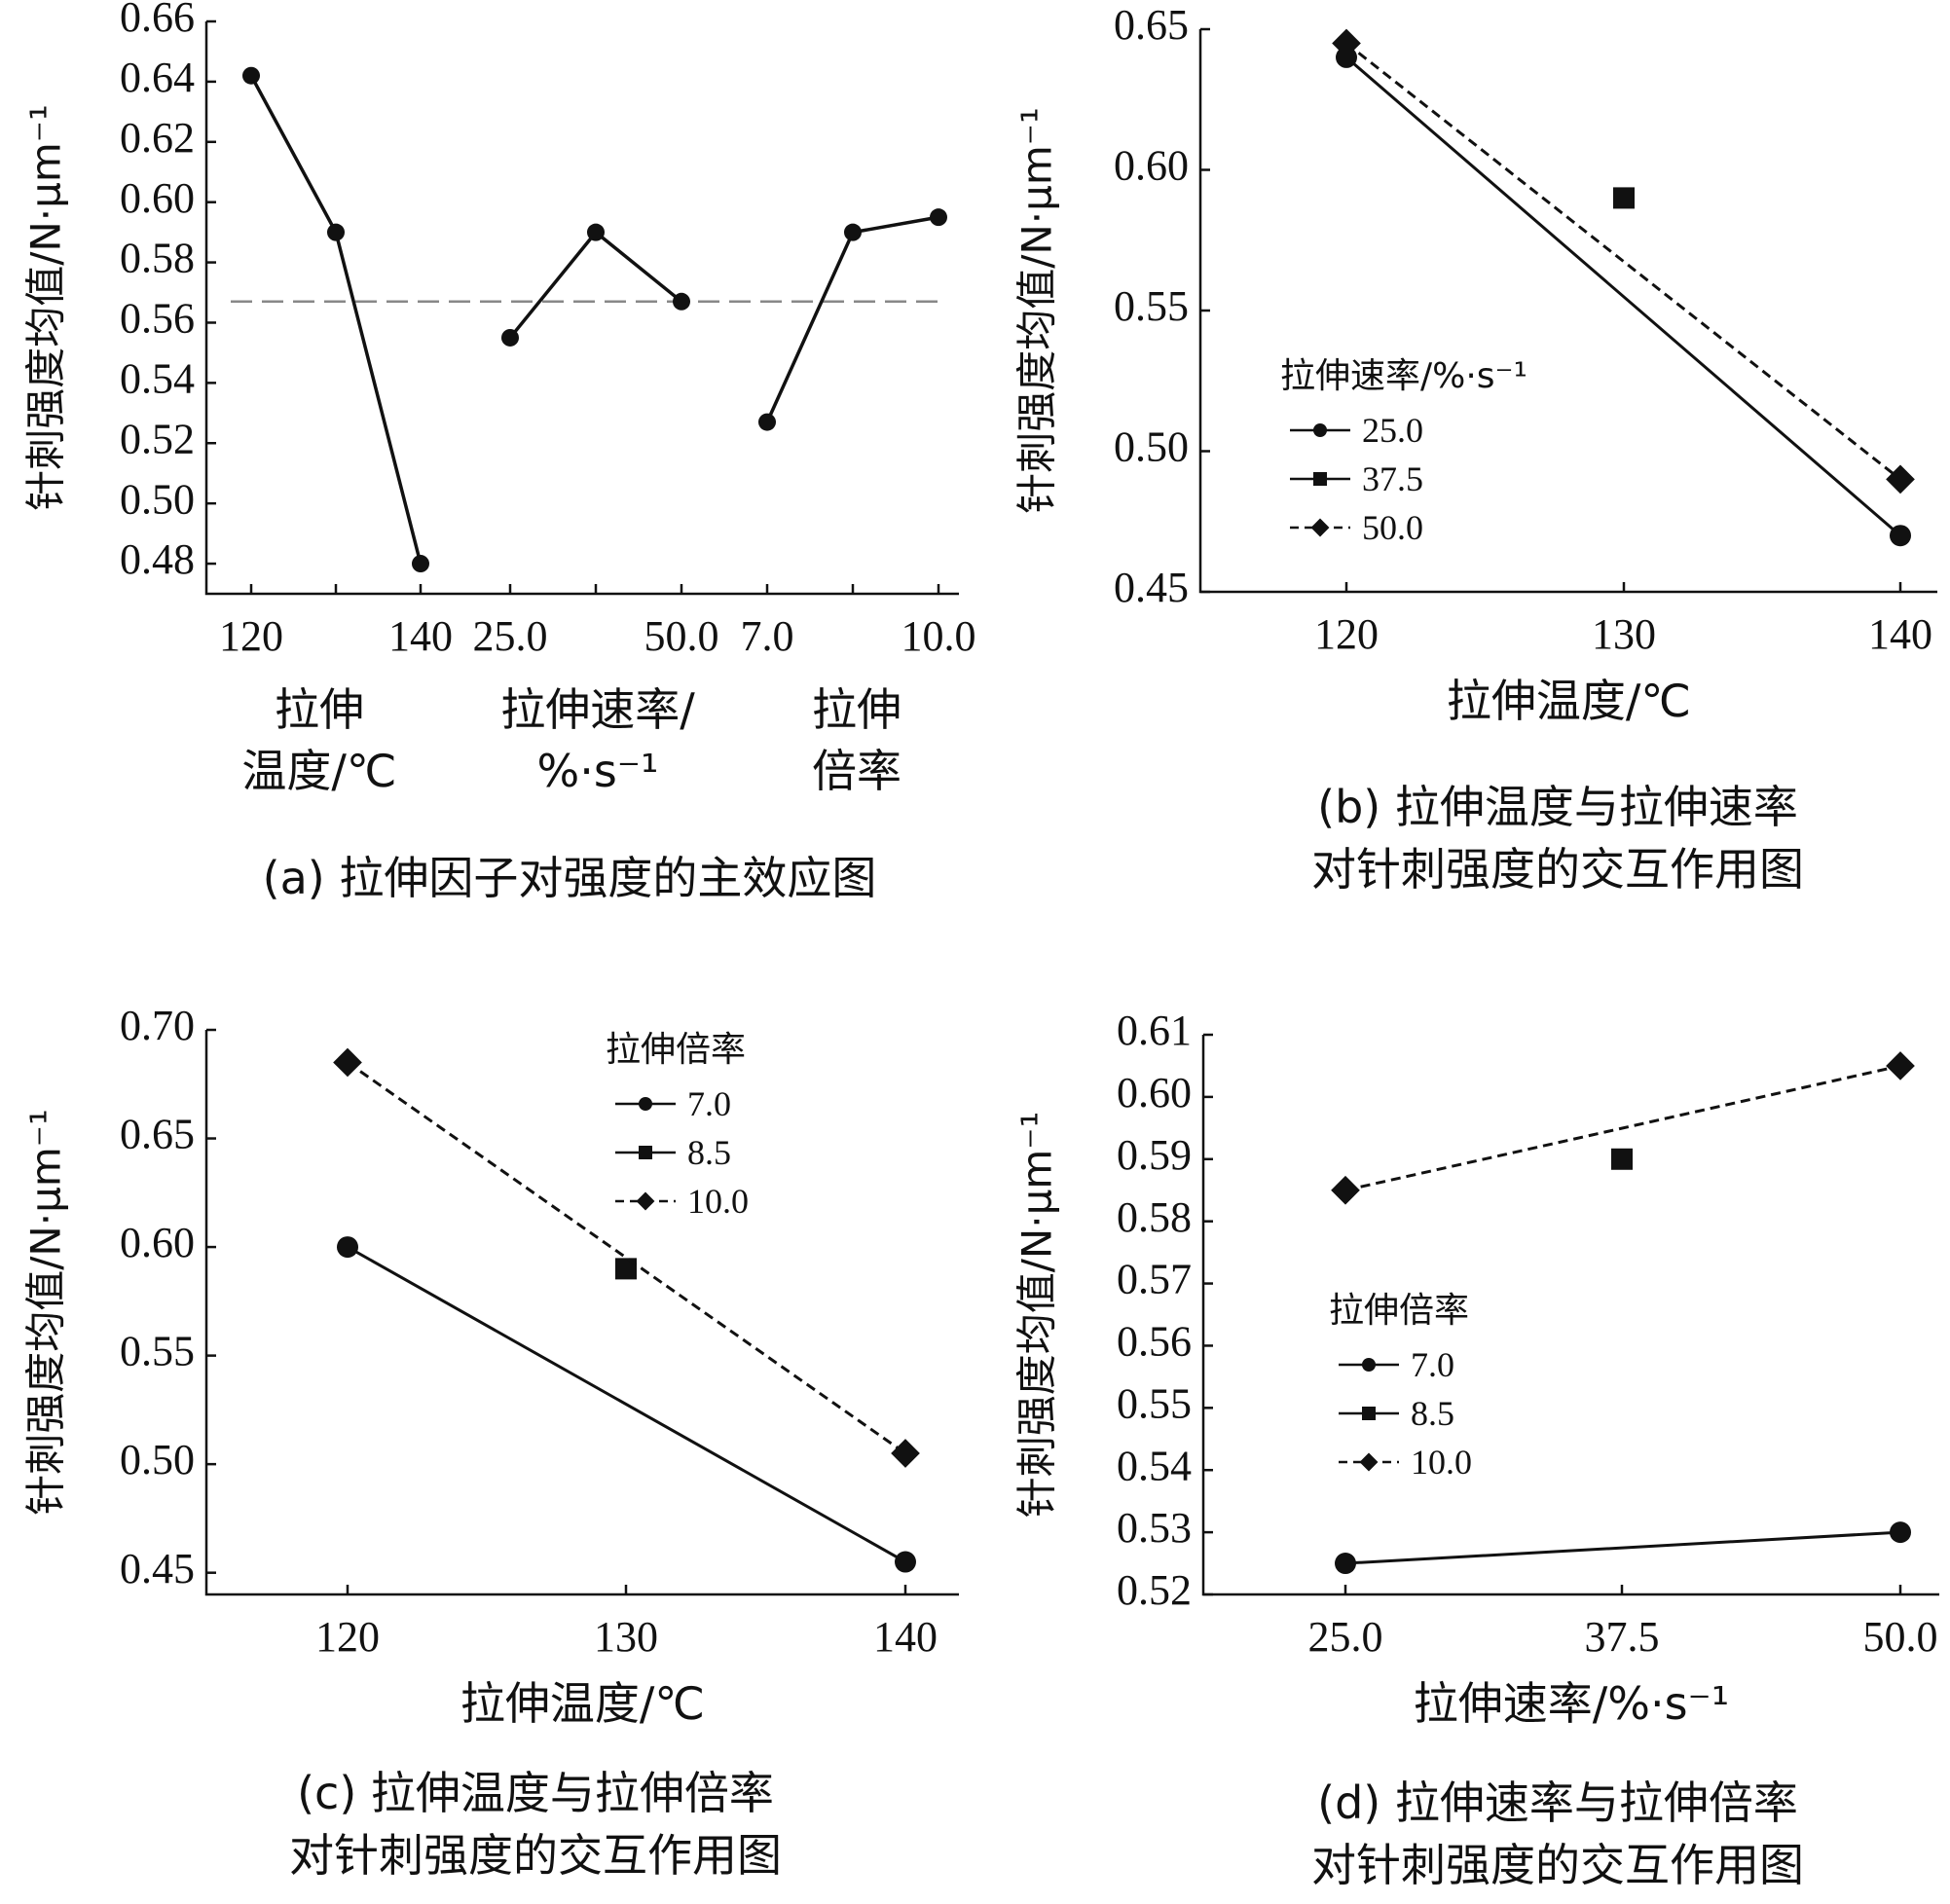  I want to click on x-tick-label: 130, so click(626, 1637).